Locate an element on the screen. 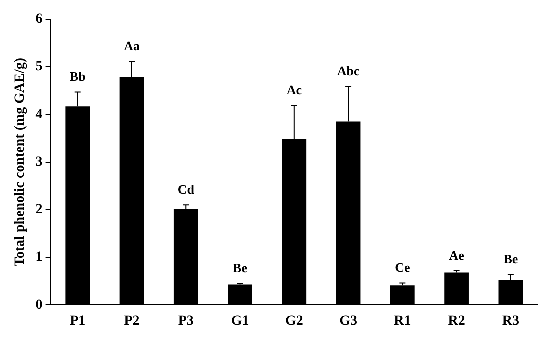  y-tick-label: 2 is located at coordinates (39, 210).